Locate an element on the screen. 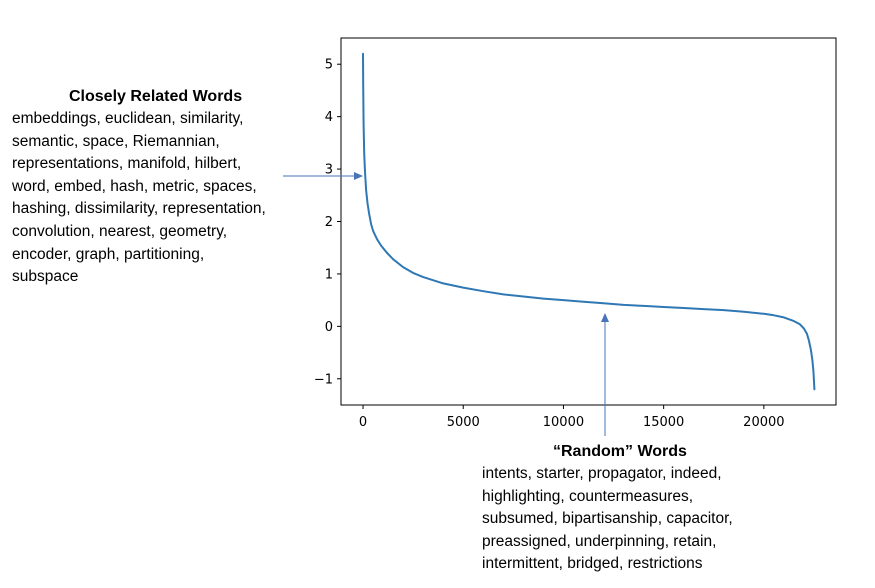  y-tick-label: 0 is located at coordinates (329, 327).